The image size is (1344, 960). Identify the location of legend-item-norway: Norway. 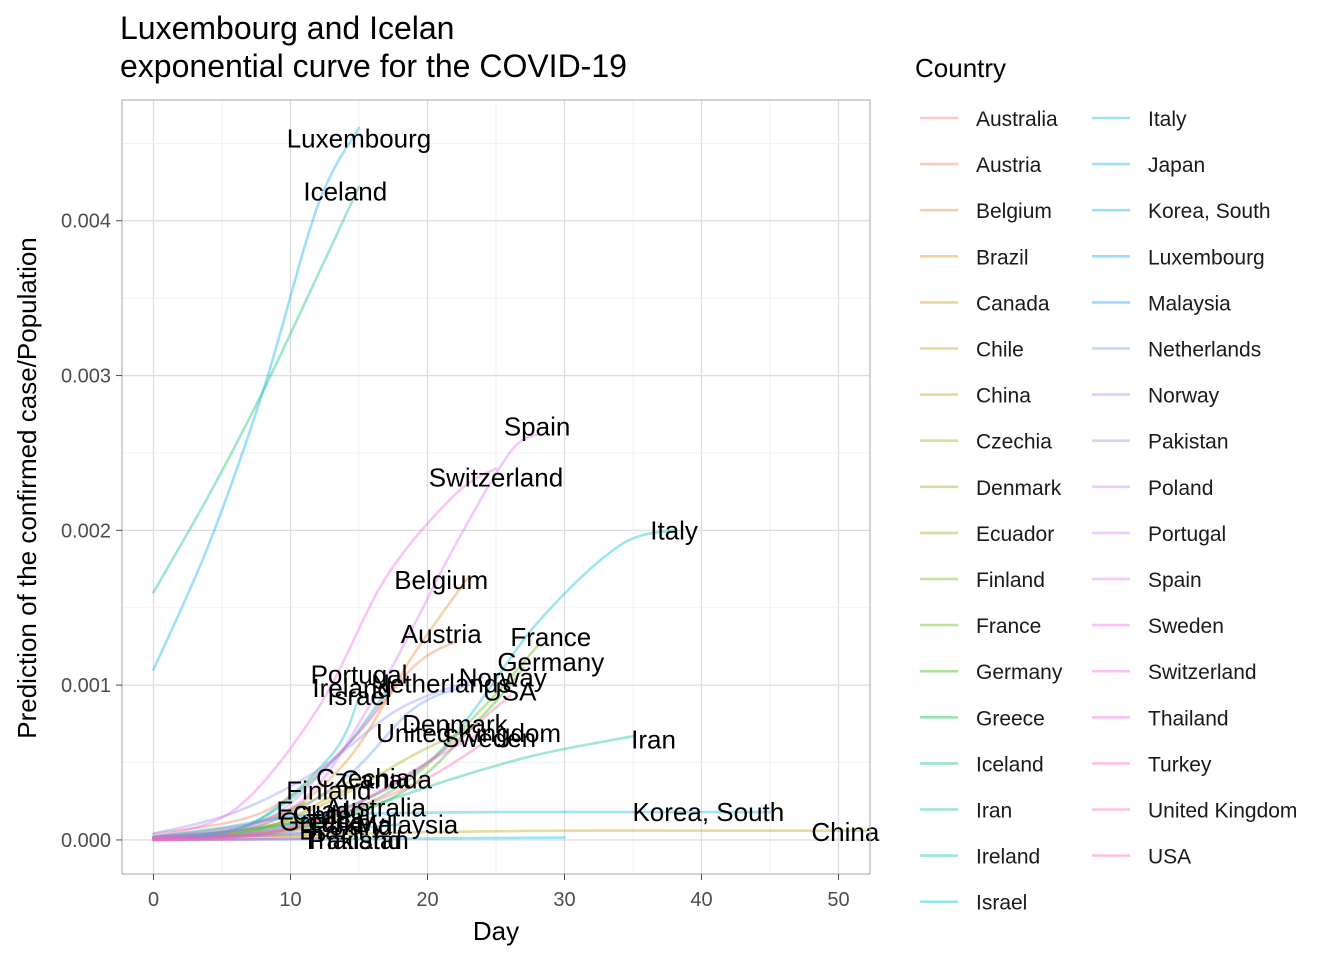
(1156, 396).